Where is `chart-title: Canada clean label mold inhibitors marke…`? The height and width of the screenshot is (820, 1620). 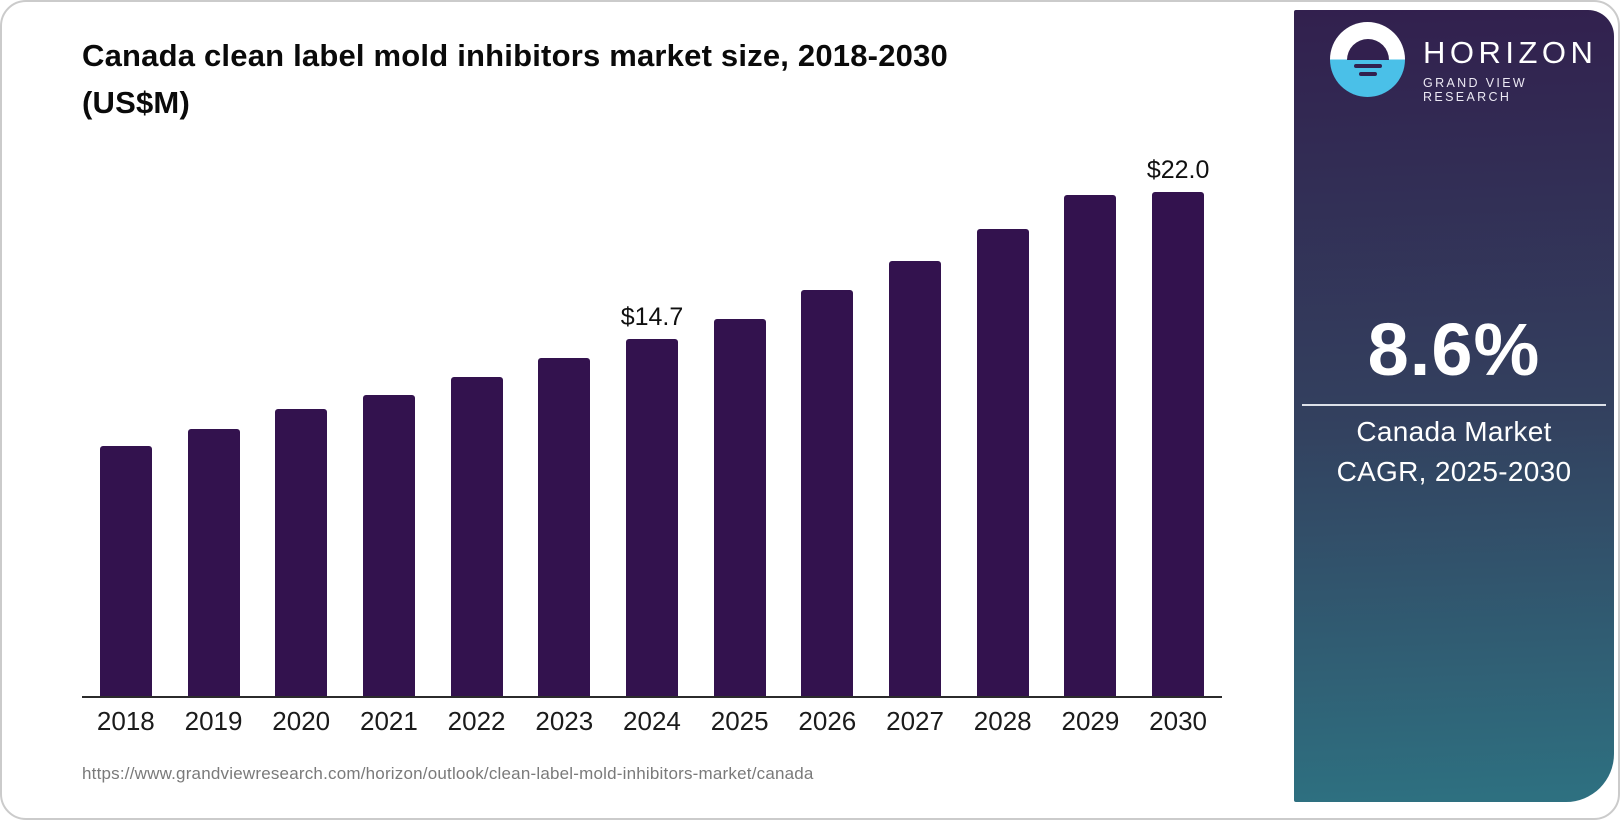 chart-title: Canada clean label mold inhibitors marke… is located at coordinates (515, 79).